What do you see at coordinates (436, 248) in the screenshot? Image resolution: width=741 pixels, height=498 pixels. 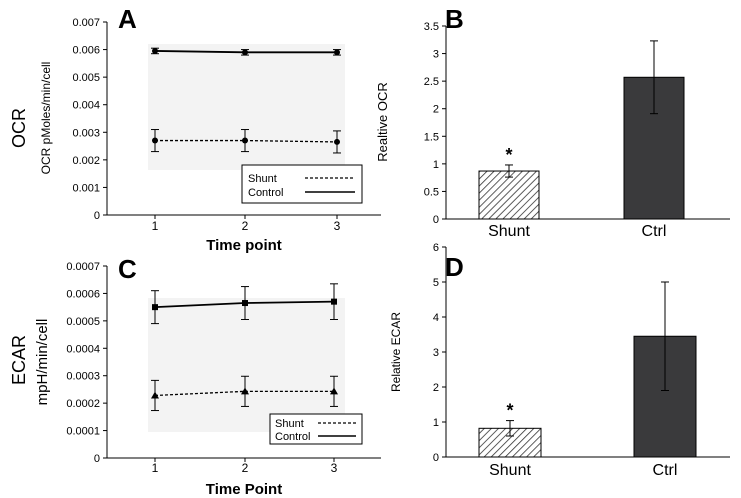 I see `panel-d-y-tick-label: 6` at bounding box center [436, 248].